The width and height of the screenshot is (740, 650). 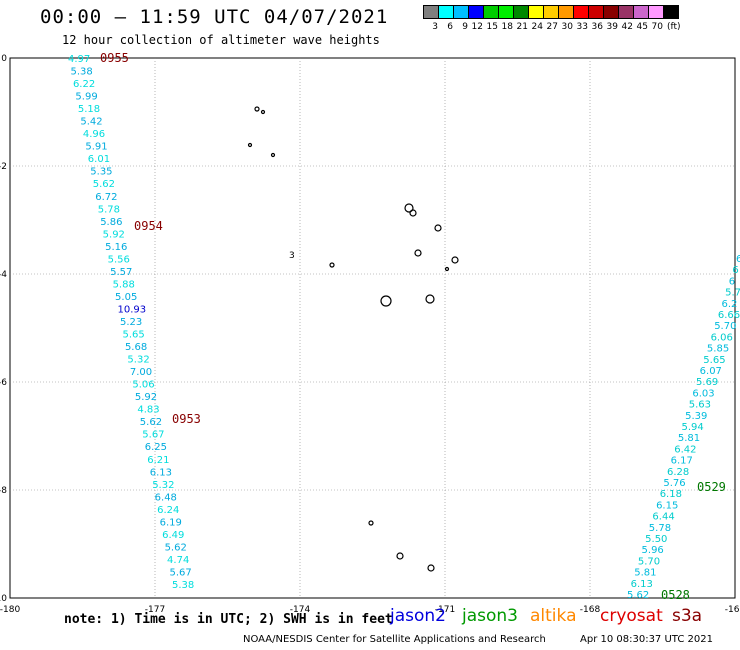 What do you see at coordinates (553, 616) in the screenshot?
I see `satellite-legend-altika: altika` at bounding box center [553, 616].